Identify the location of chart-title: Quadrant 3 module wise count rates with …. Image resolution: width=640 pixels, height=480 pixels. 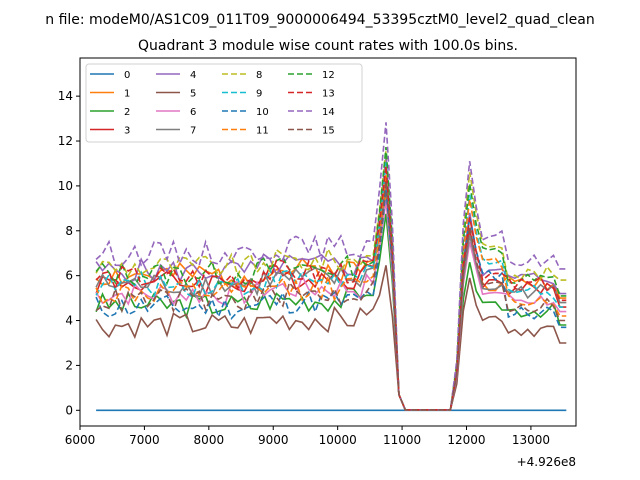
(328, 46).